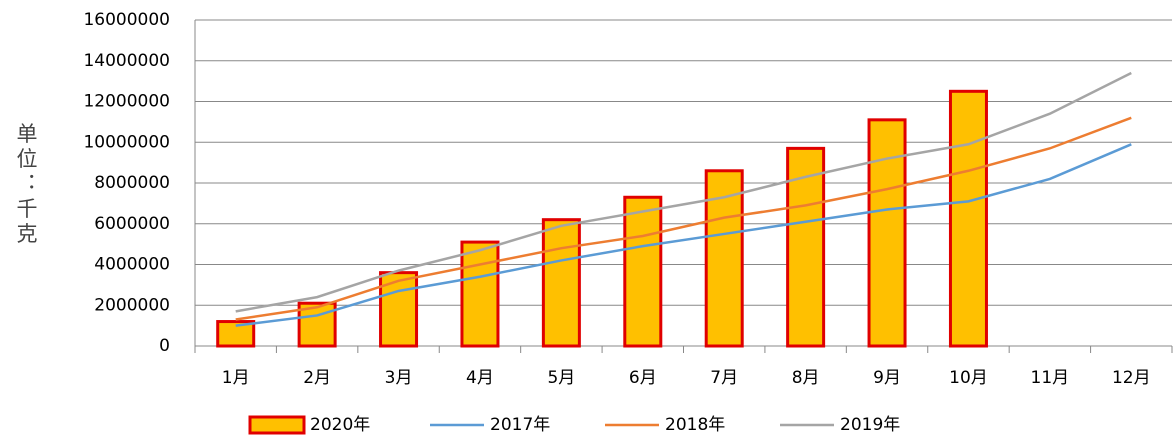 This screenshot has width=1176, height=438. Describe the element at coordinates (561, 378) in the screenshot. I see `x-tick-label: 5月` at that location.